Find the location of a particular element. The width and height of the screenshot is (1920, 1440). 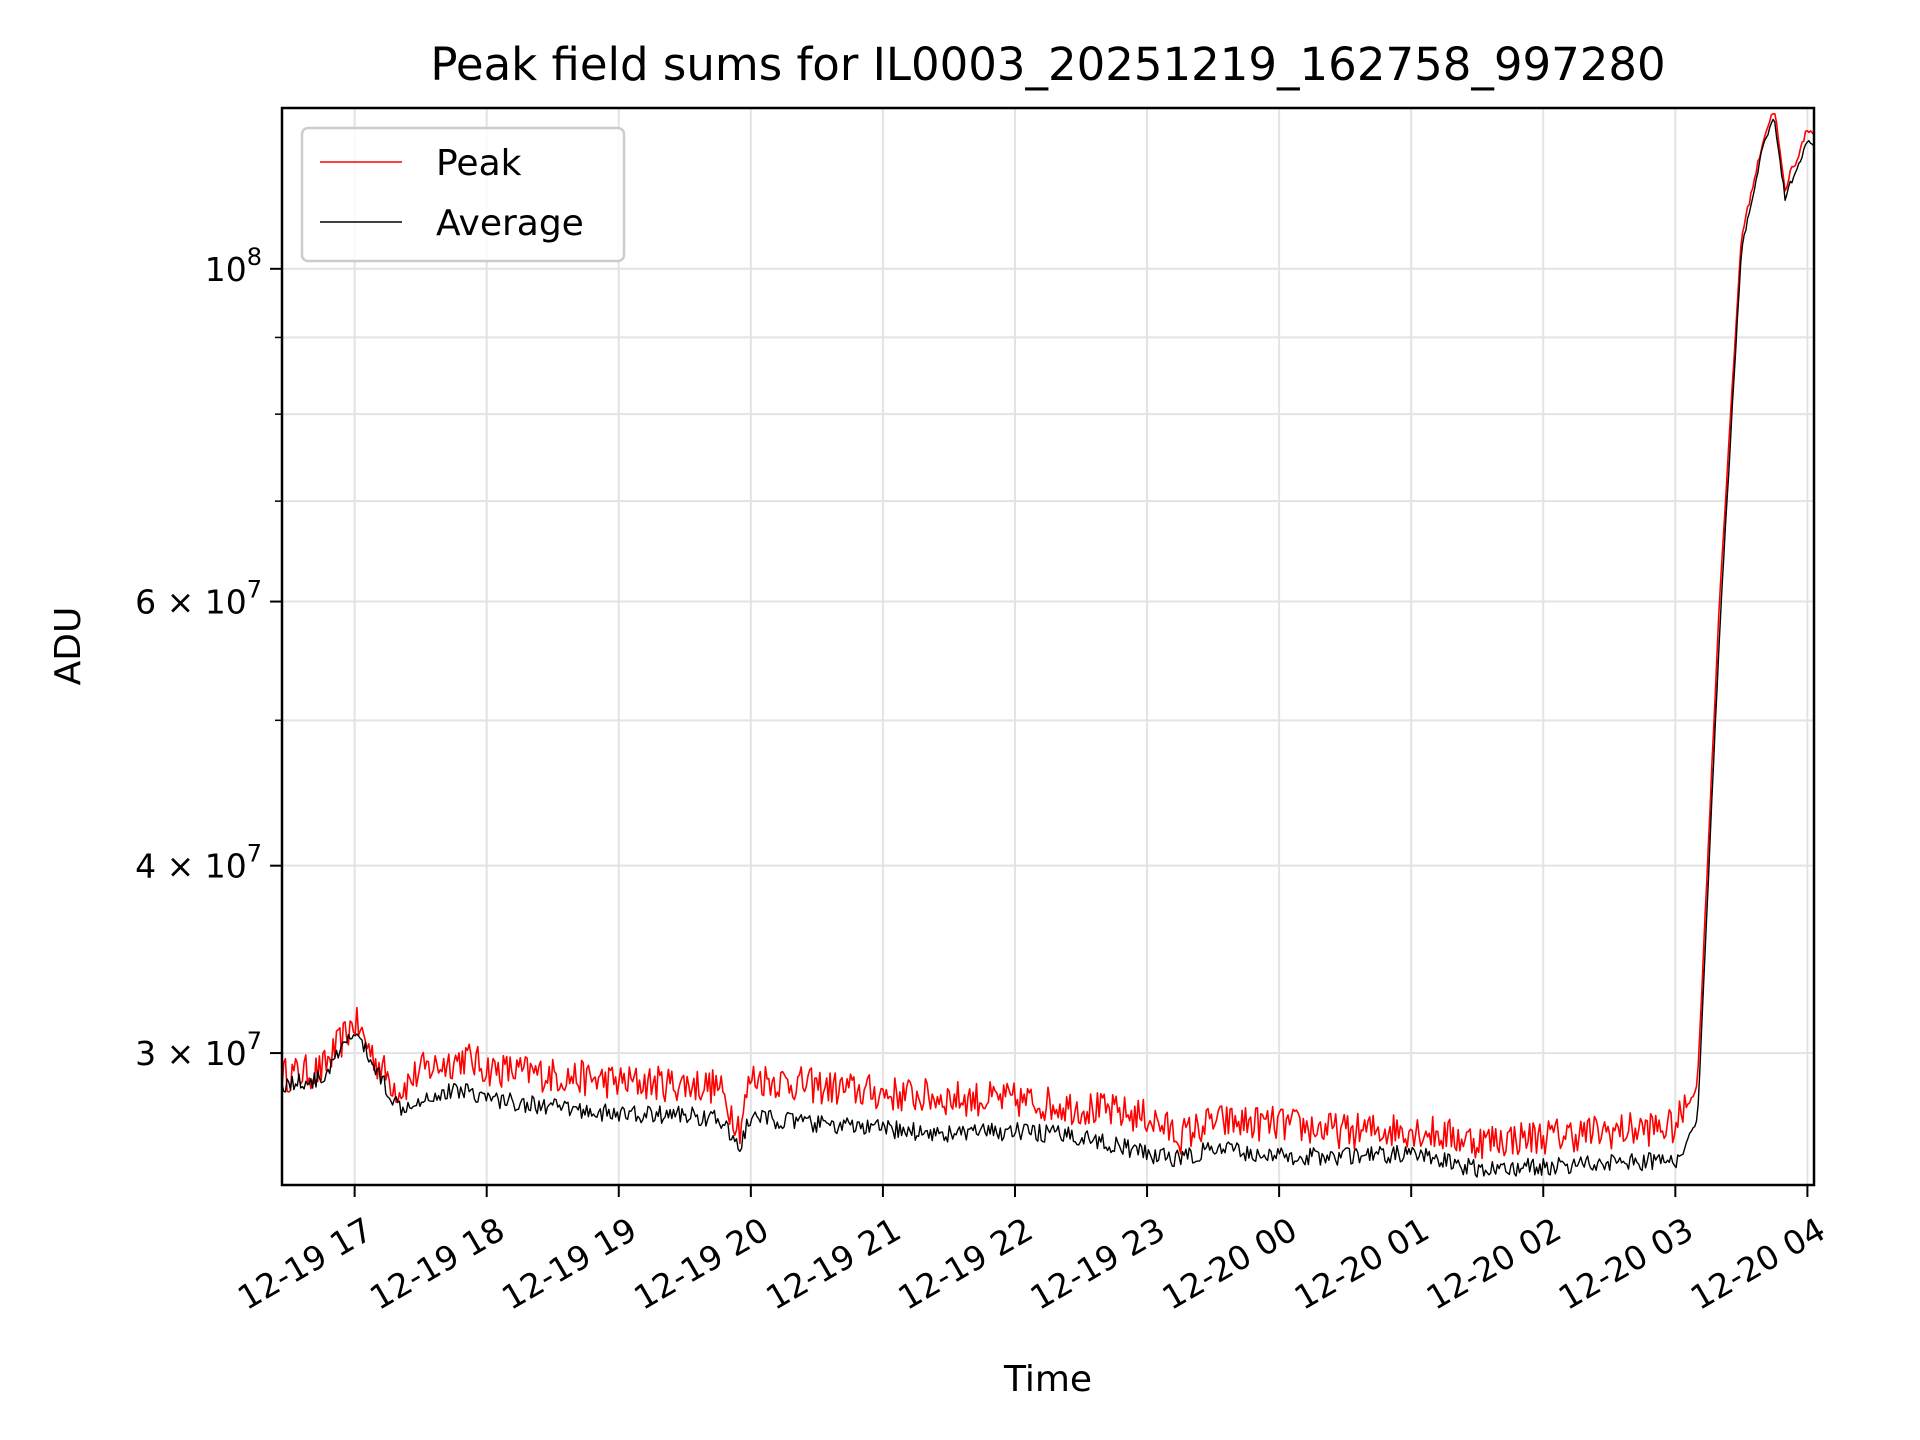

y-tick-label: 6 × 107 is located at coordinates (198, 599).